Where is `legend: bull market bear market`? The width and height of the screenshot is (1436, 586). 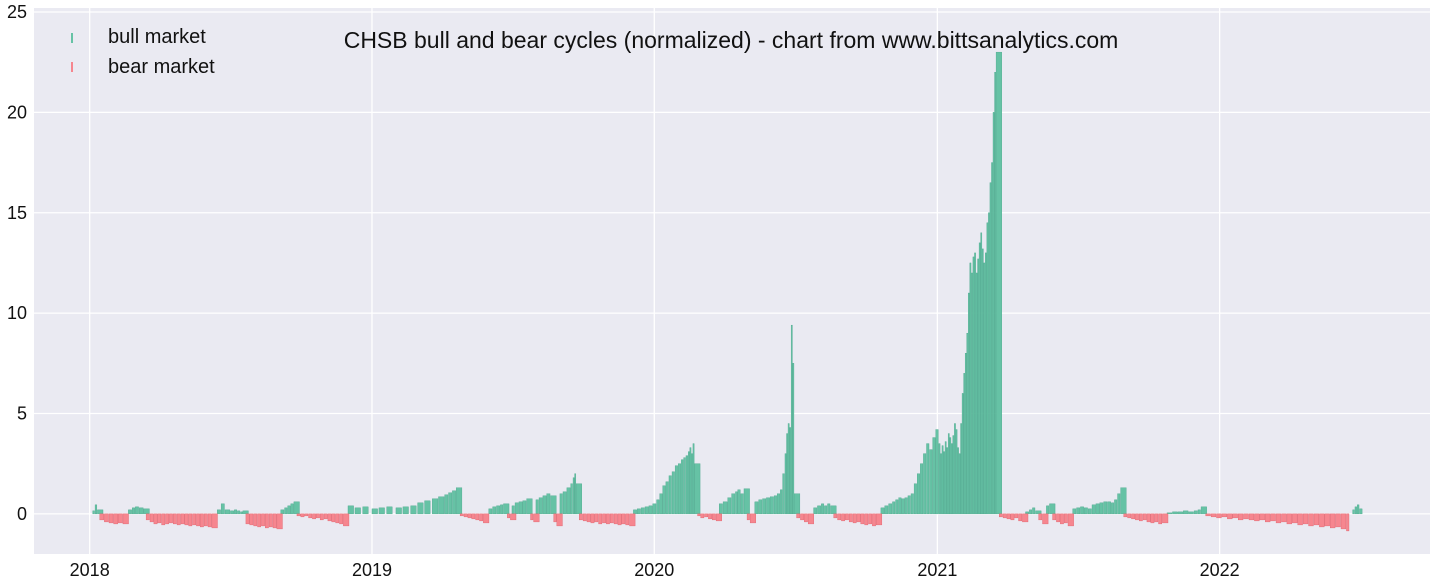 legend: bull market bear market is located at coordinates (143, 52).